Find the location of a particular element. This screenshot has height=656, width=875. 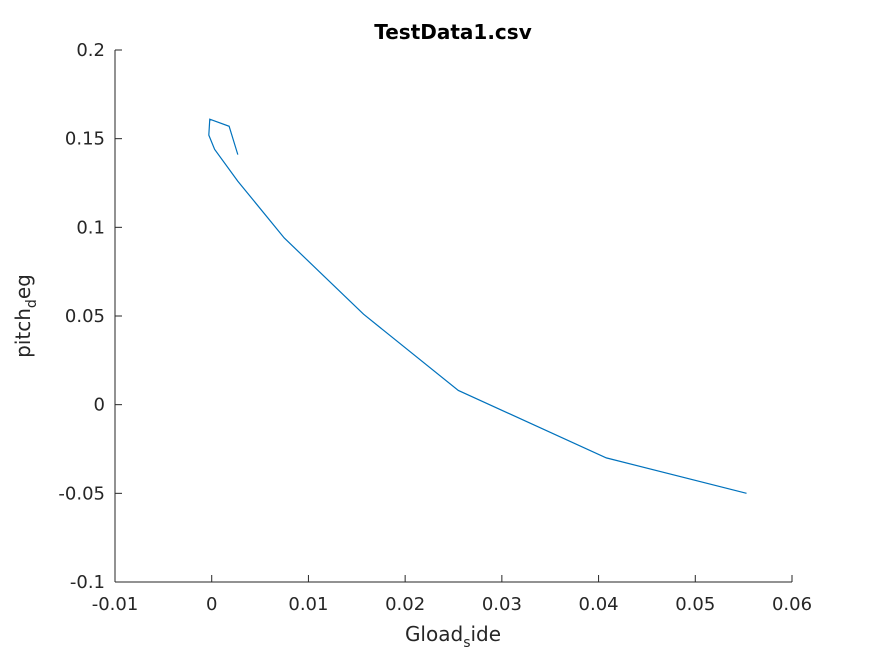

y-tick-label: 0 is located at coordinates (99, 405).